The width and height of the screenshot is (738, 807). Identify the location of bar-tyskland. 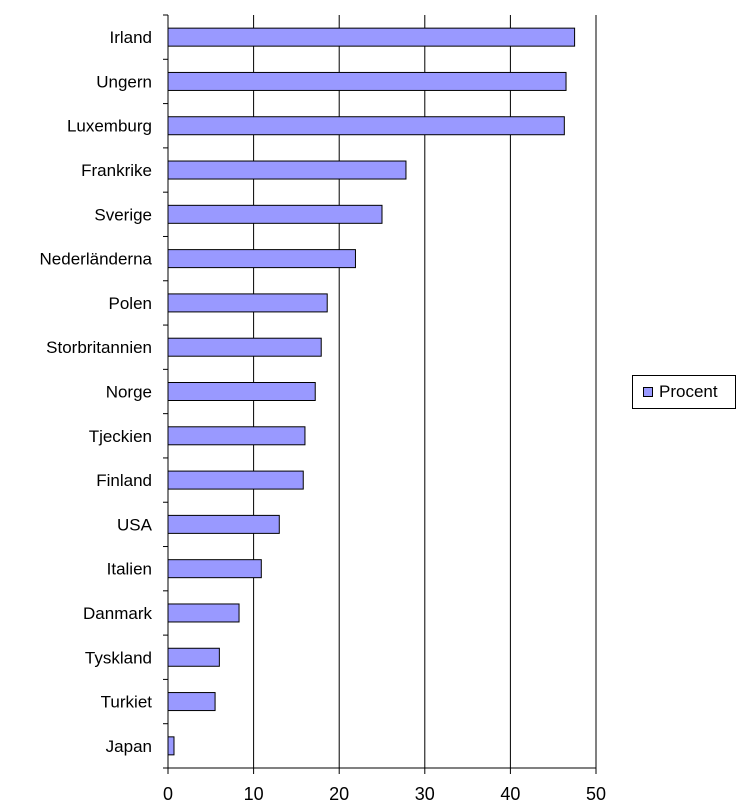
(193, 657).